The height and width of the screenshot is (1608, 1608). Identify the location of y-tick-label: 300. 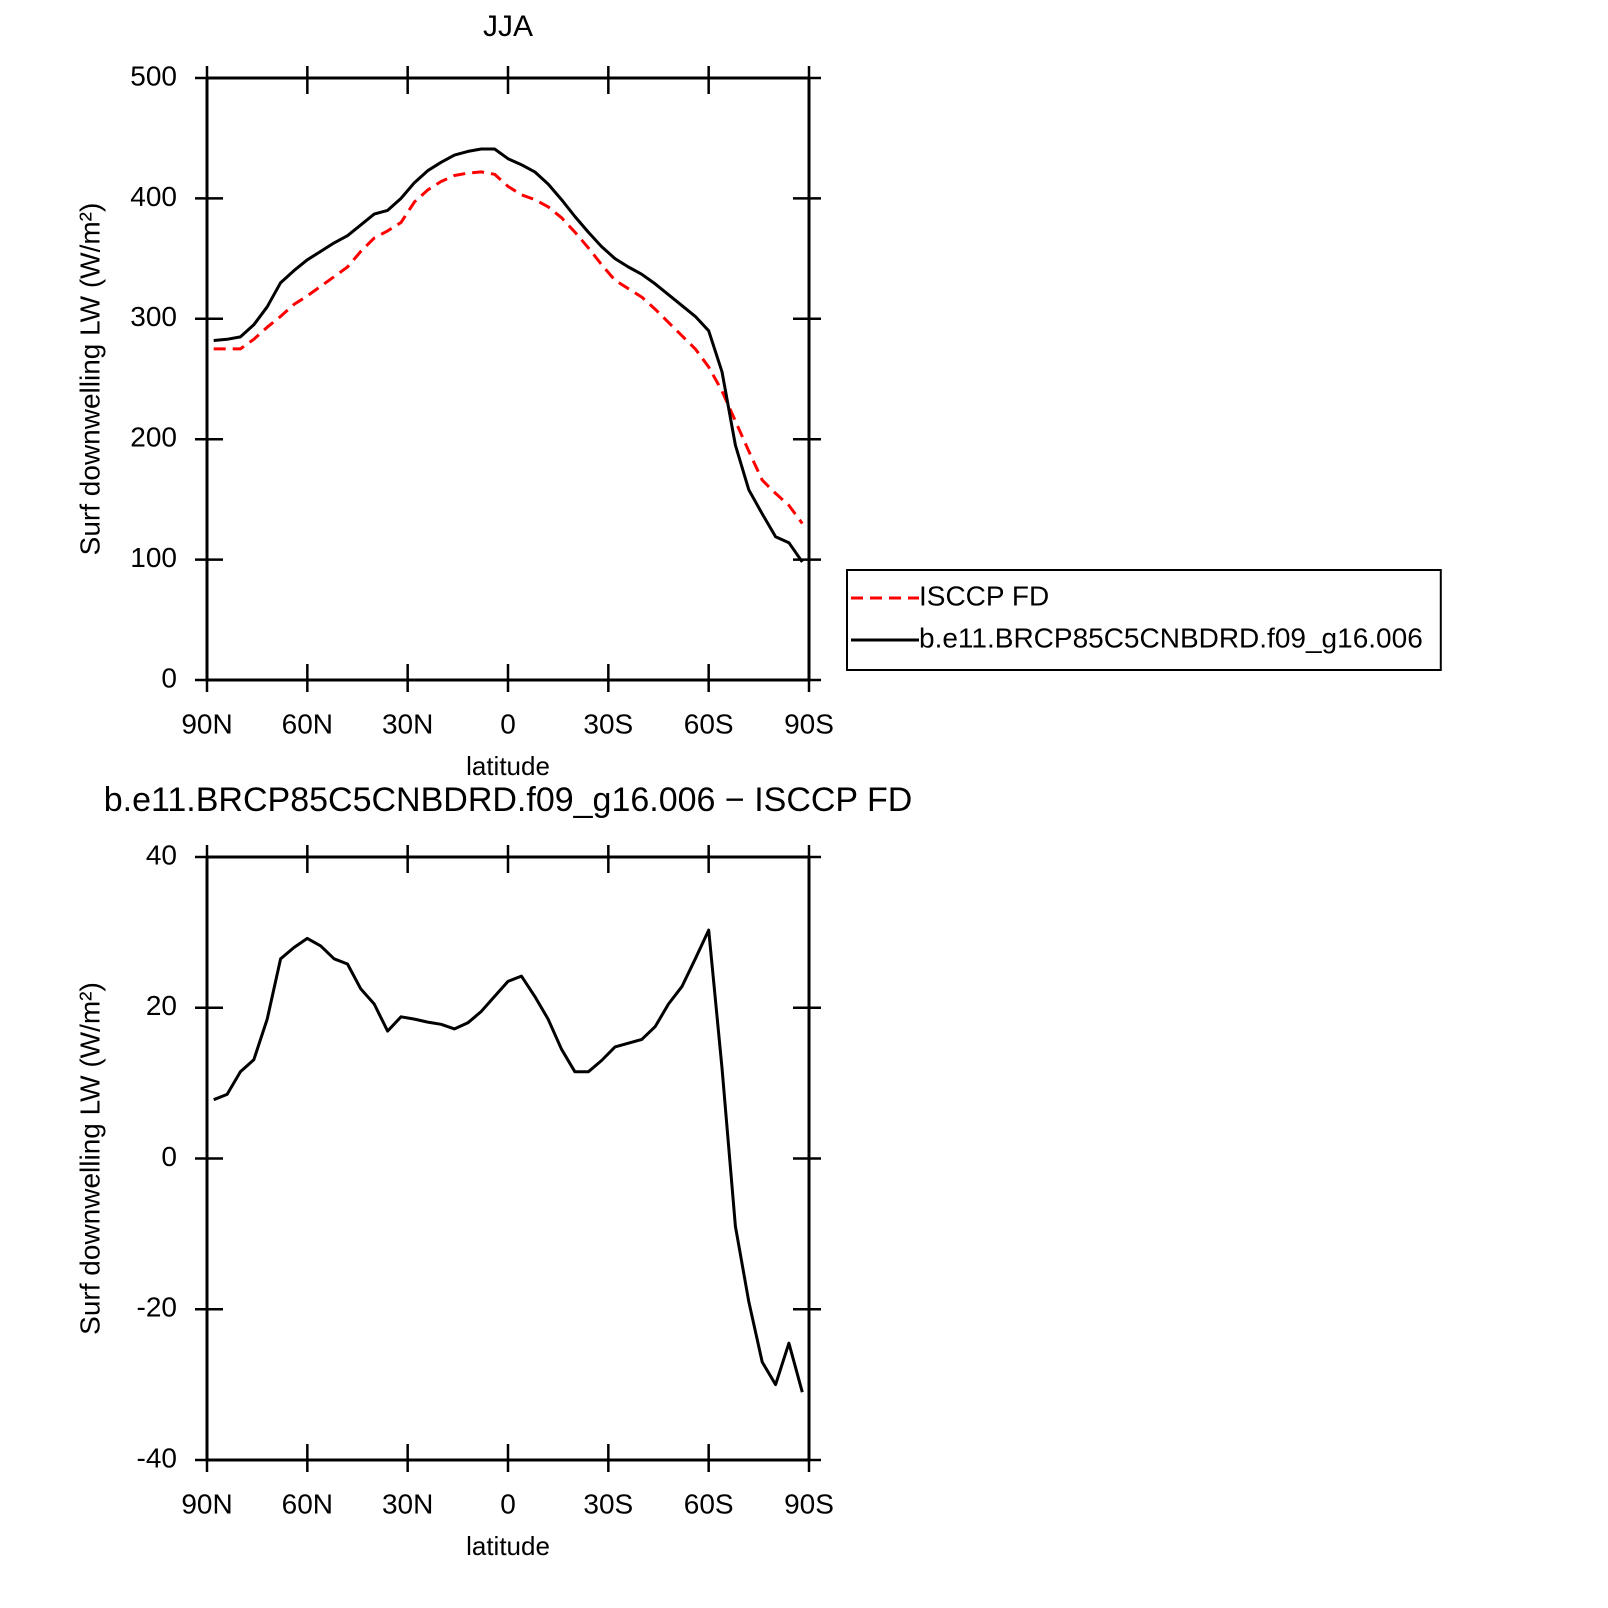
(153, 316).